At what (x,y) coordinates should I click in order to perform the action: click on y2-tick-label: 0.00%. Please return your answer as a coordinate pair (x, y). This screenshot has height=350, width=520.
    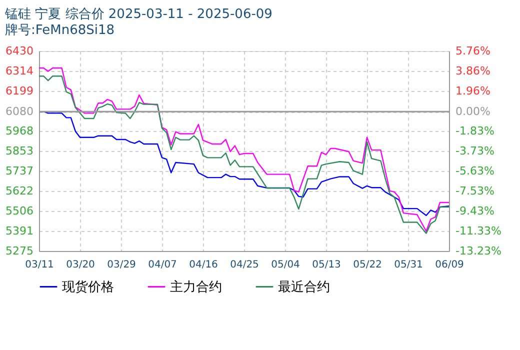
    Looking at the image, I should click on (473, 111).